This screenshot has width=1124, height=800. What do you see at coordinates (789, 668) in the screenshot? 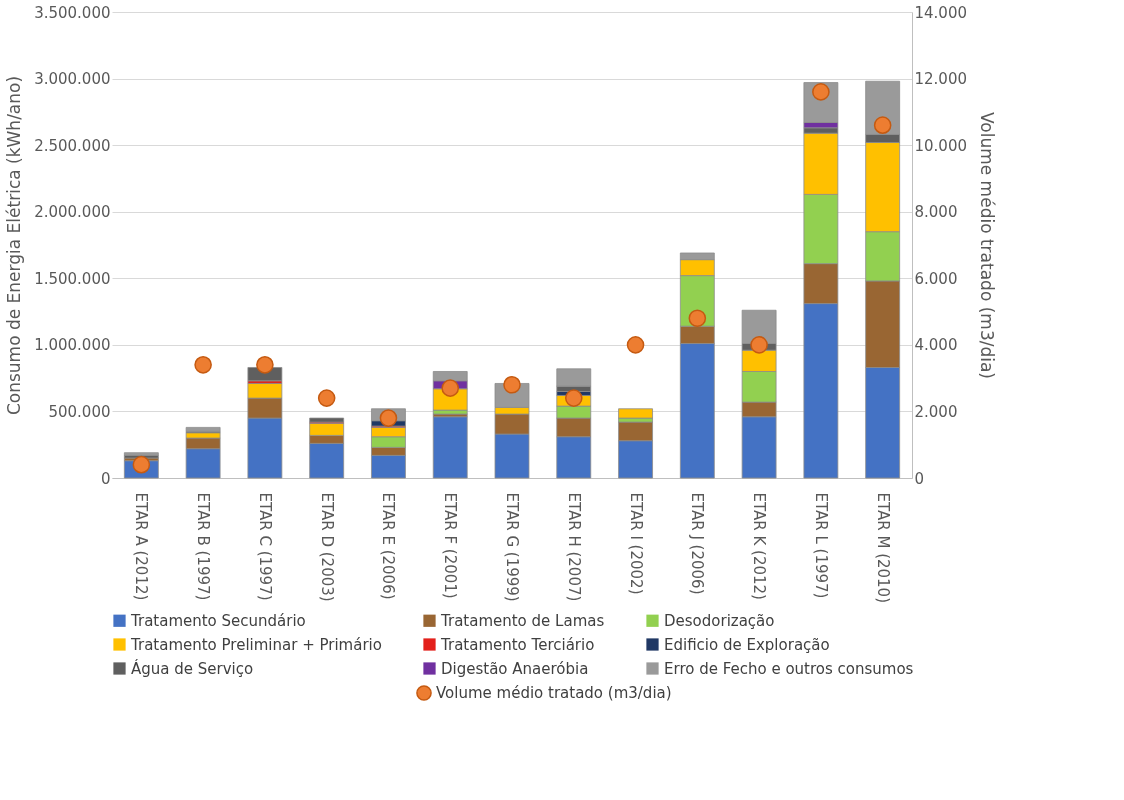
I see `legend-label: Erro de Fecho e outros consumos` at bounding box center [789, 668].